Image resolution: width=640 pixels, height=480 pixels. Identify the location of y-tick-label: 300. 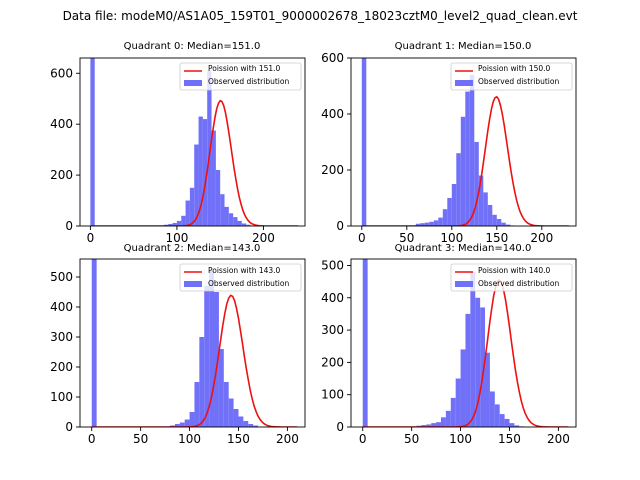
(61, 337).